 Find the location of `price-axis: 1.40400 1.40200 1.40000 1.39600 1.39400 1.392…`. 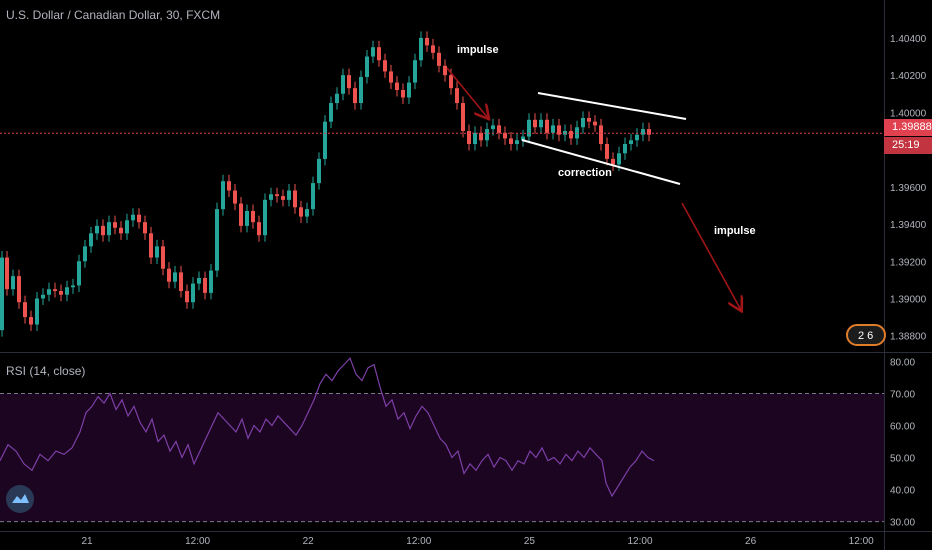

price-axis: 1.40400 1.40200 1.40000 1.39600 1.39400 1.392… is located at coordinates (908, 188).